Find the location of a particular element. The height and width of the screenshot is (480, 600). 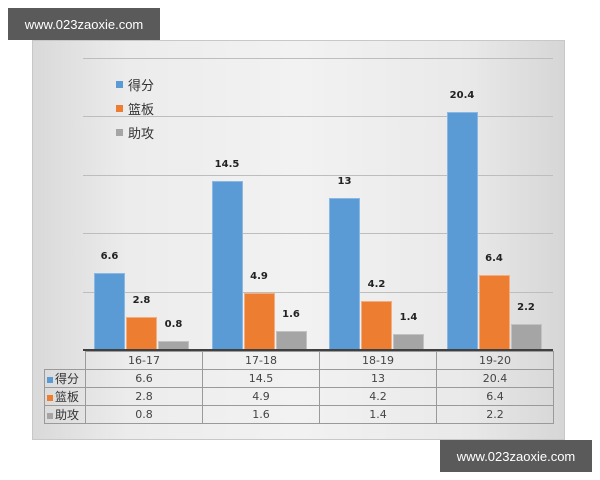

table-row: 得分 6.6 14.5 13 20.4 is located at coordinates (299, 378).